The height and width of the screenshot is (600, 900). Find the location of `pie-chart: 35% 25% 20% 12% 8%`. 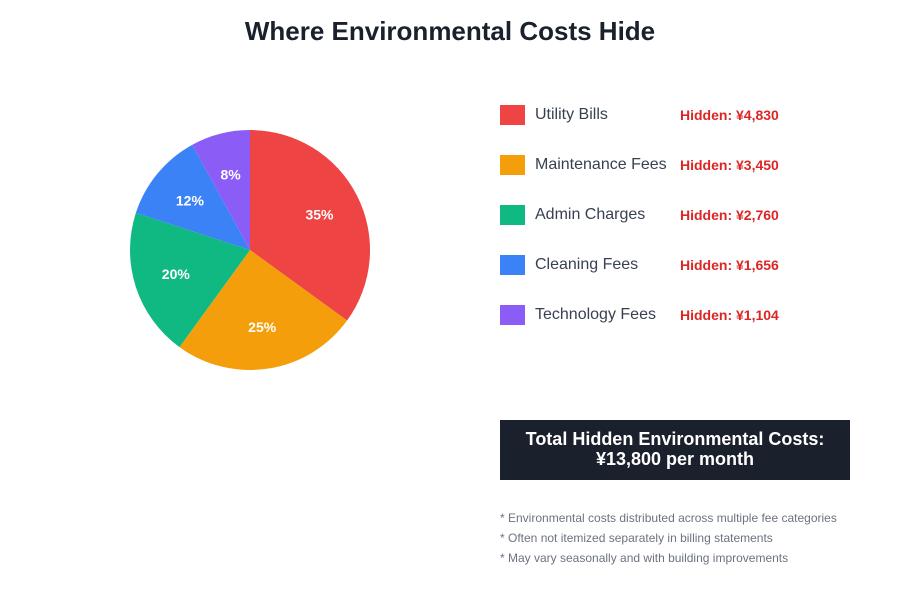

pie-chart: 35% 25% 20% 12% 8% is located at coordinates (250, 250).